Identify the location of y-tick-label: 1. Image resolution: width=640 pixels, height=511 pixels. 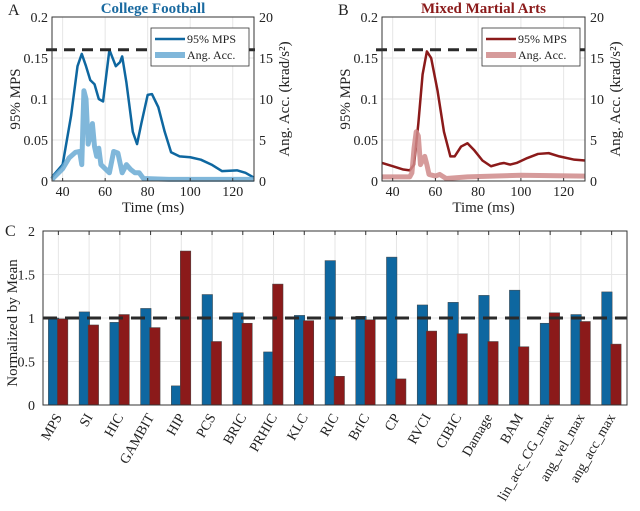
(31, 319).